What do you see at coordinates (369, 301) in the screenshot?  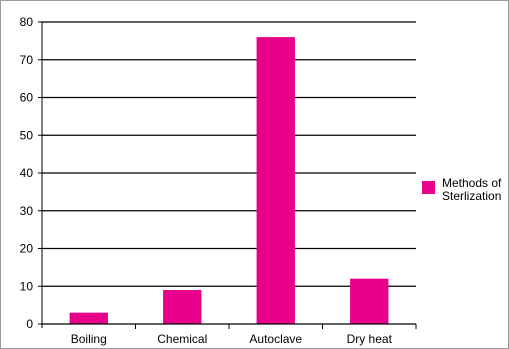 I see `bar-dry-heat` at bounding box center [369, 301].